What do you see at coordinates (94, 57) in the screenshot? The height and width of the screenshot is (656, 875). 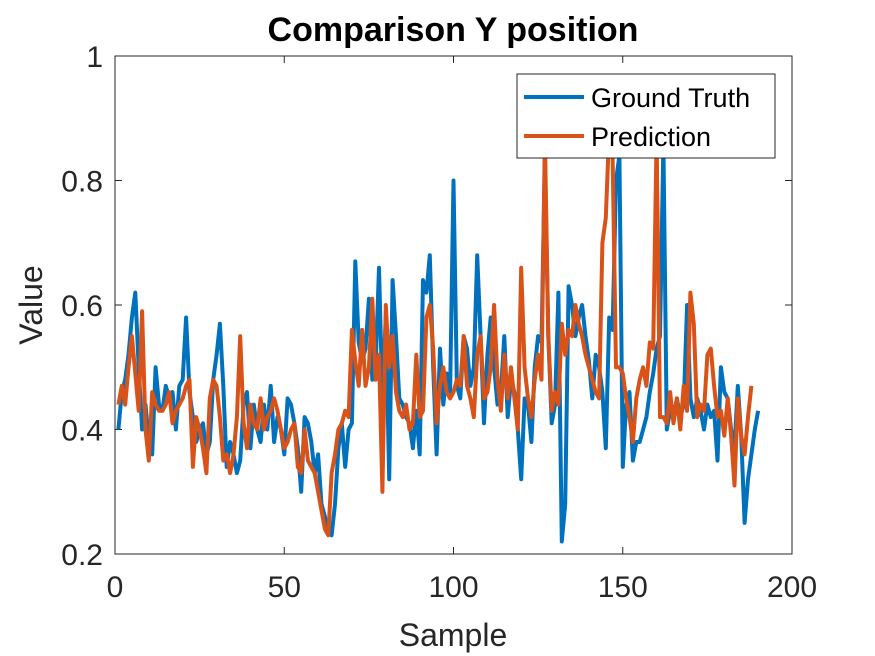 I see `y-tick-label: 1` at bounding box center [94, 57].